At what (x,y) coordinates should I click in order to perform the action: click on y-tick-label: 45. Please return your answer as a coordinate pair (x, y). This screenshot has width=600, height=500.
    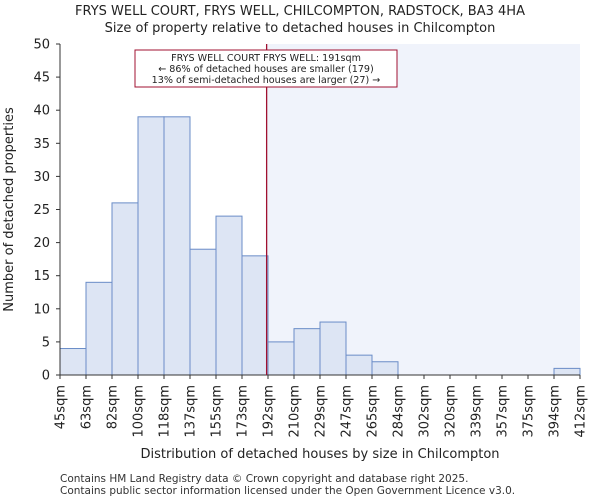
    Looking at the image, I should click on (41, 78).